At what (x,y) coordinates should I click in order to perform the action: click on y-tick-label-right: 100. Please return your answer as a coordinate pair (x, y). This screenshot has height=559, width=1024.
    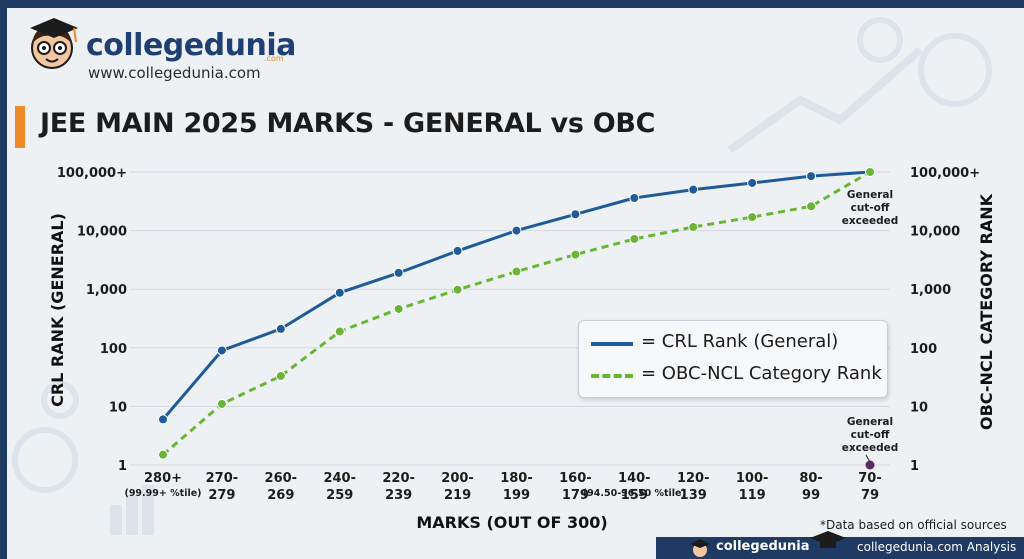
    Looking at the image, I should click on (923, 349).